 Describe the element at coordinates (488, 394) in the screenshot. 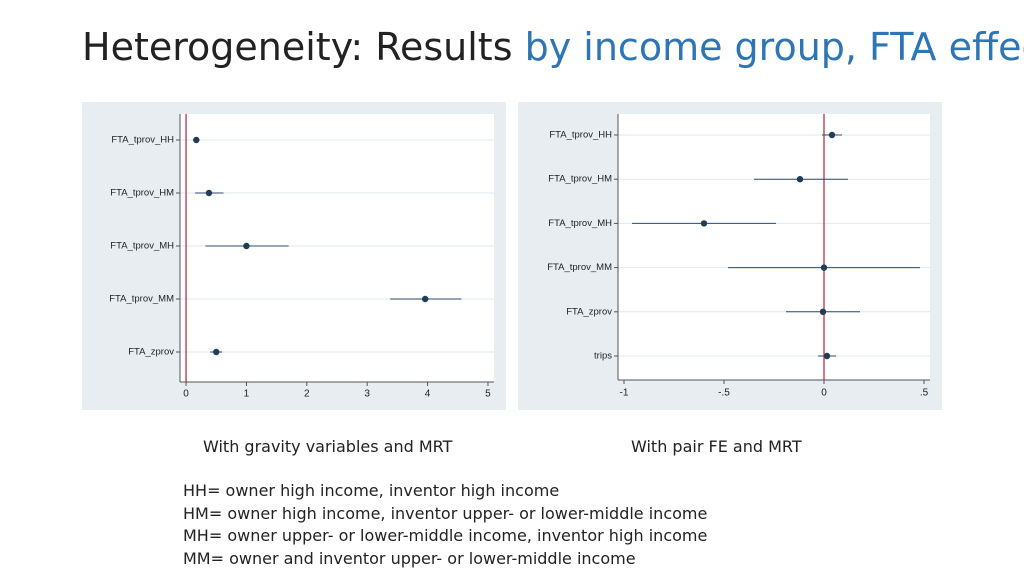

I see `x-tick-label: 5` at that location.